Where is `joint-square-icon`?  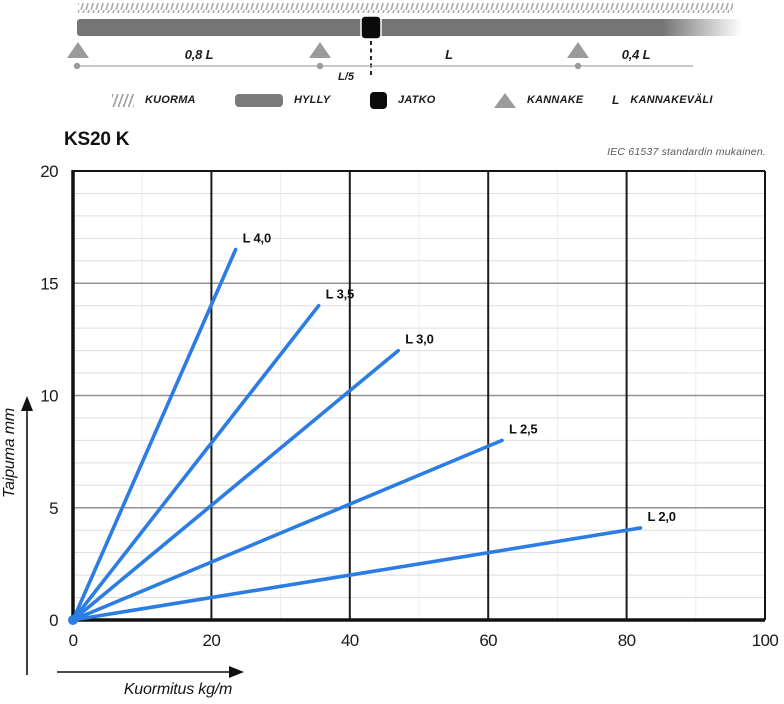 joint-square-icon is located at coordinates (378, 100).